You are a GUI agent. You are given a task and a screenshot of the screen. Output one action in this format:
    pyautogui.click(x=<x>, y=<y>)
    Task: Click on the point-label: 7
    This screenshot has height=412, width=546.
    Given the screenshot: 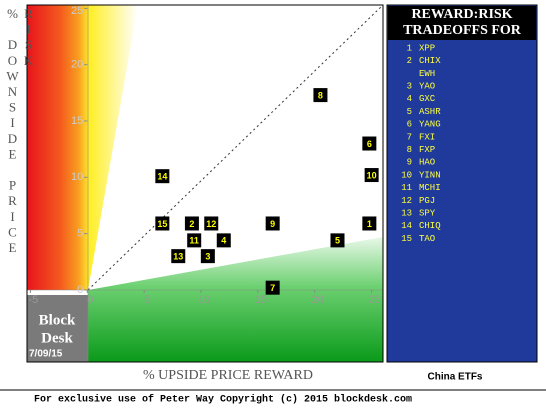 What is the action you would take?
    pyautogui.click(x=272, y=288)
    